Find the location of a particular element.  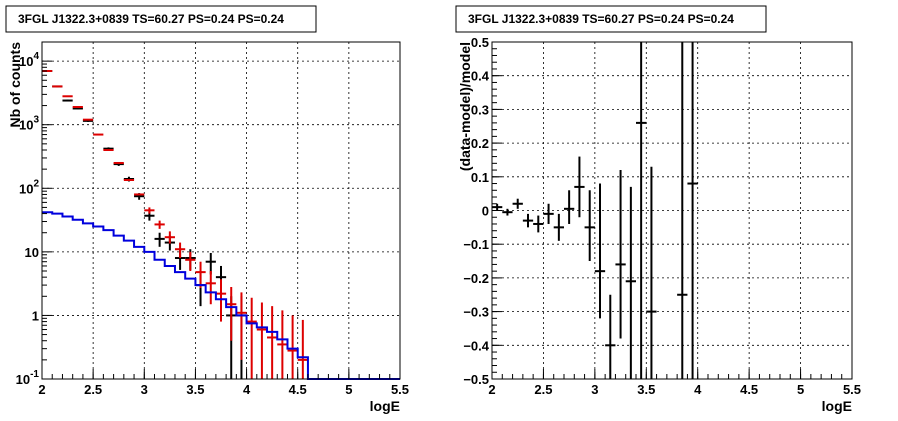

residual-x-ticks: 2 2.5 3 3.5 4 4.5 5 5.5 is located at coordinates (674, 383).